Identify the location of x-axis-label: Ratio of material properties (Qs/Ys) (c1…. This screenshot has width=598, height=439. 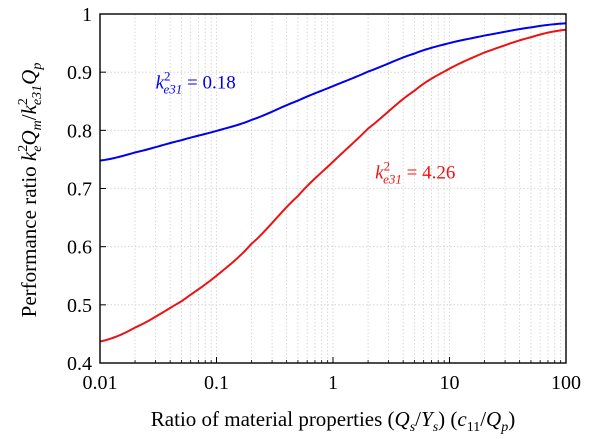
(333, 421).